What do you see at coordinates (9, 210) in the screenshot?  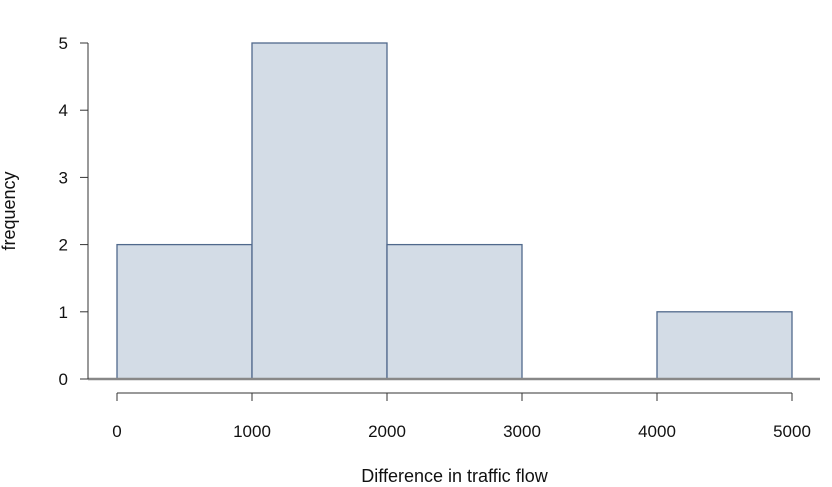 I see `y-axis-title: frequency` at bounding box center [9, 210].